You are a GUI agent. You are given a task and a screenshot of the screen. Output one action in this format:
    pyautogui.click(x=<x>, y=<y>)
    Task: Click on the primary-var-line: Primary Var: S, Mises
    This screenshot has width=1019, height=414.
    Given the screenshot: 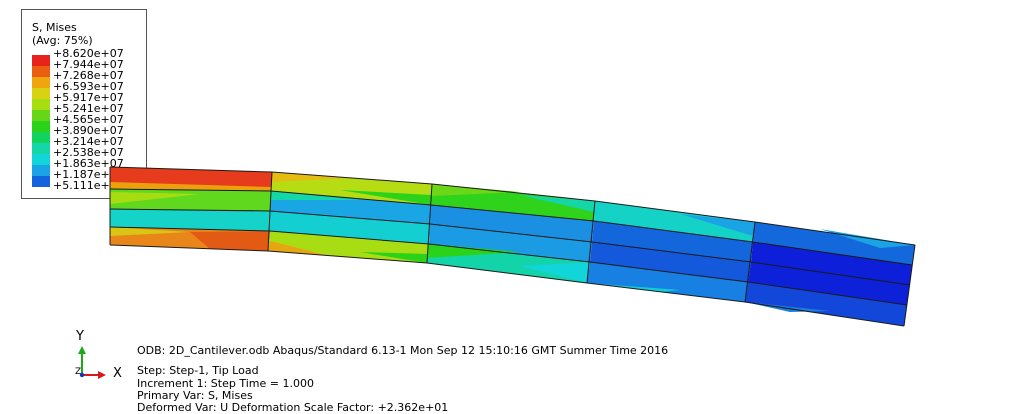 What is the action you would take?
    pyautogui.click(x=195, y=395)
    